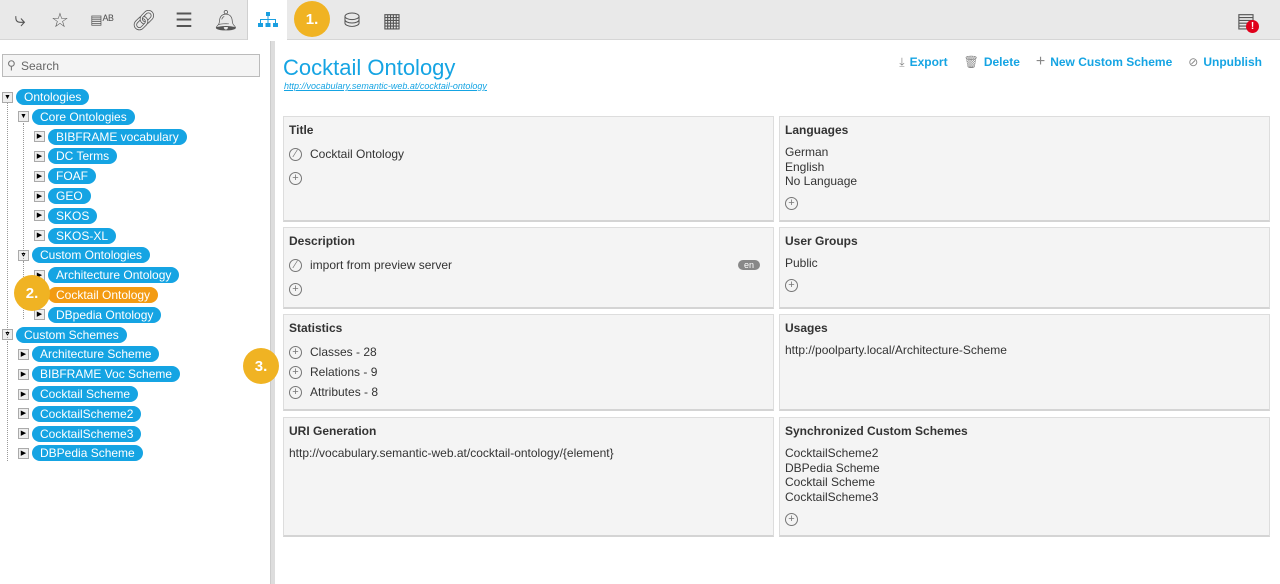 This screenshot has width=1280, height=584. I want to click on tree-node: ▶ CocktailScheme3, so click(80, 433).